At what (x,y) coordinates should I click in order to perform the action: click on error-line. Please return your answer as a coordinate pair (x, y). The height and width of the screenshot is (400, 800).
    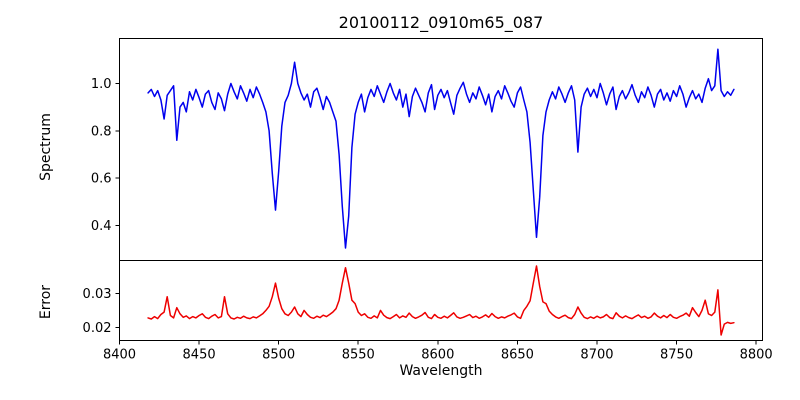
    Looking at the image, I should click on (441, 300).